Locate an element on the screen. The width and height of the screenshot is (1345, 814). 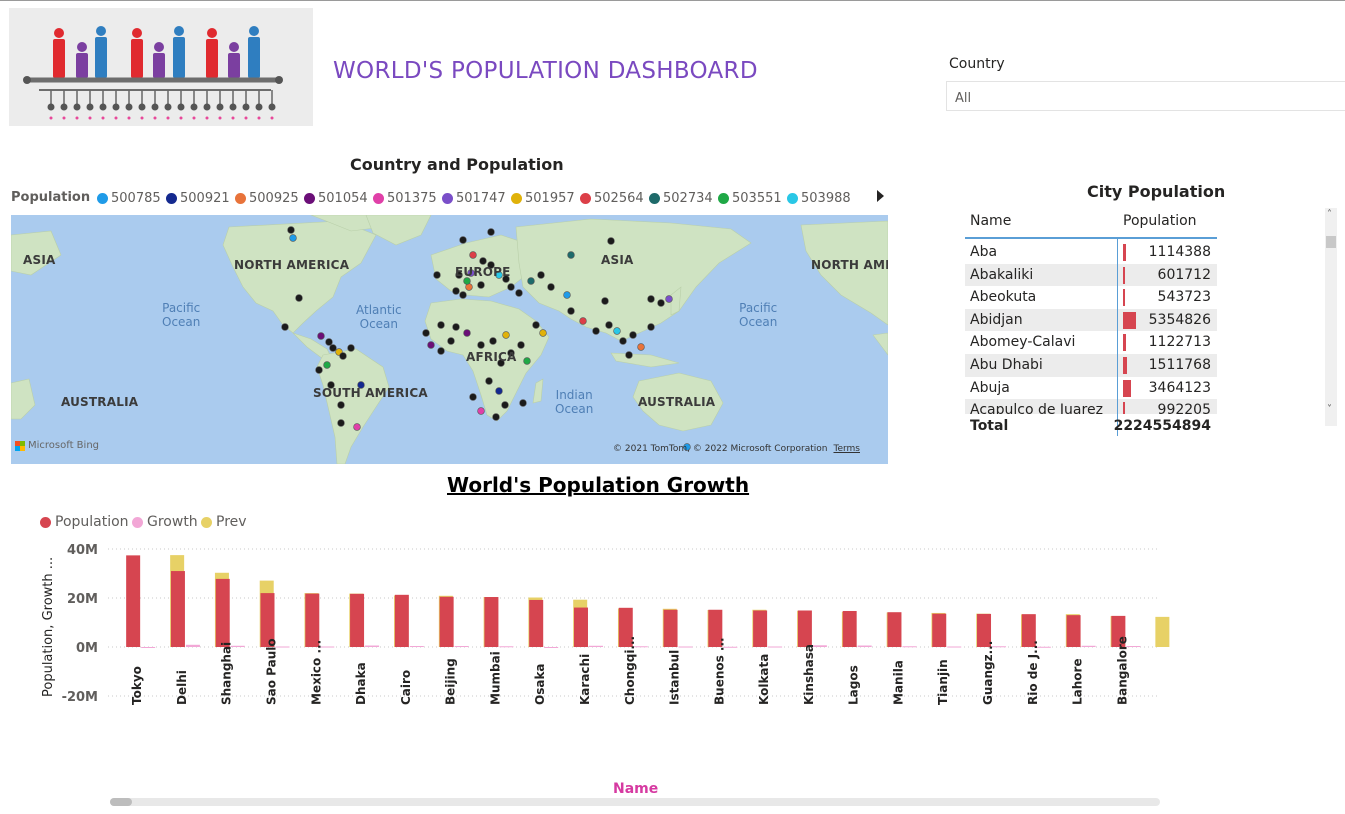
legend-item: 501375 is located at coordinates (405, 198).